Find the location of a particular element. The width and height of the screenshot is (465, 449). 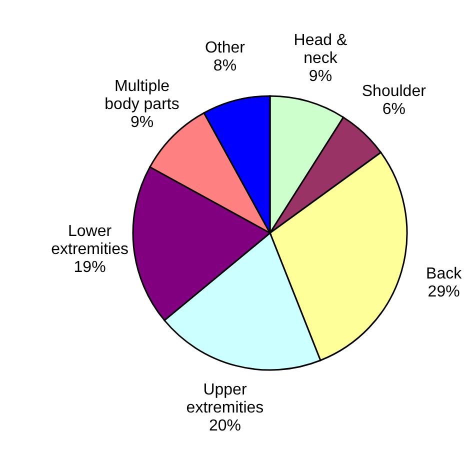

data-label: 6% is located at coordinates (394, 109).